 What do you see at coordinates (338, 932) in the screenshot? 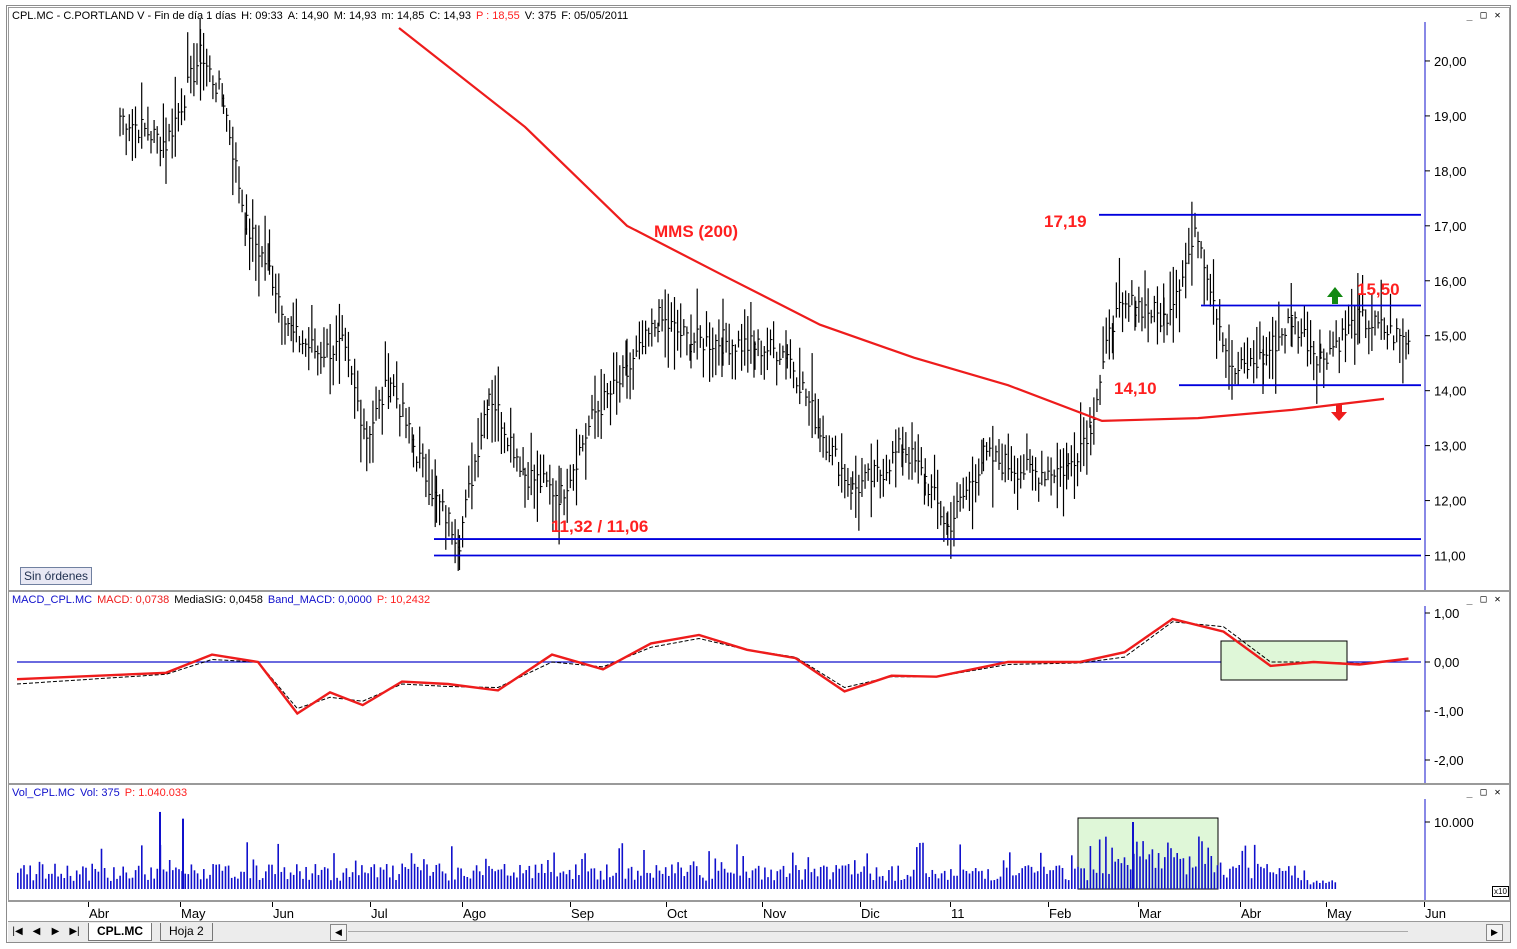
I see `scroll-left-icon: ◀` at bounding box center [338, 932].